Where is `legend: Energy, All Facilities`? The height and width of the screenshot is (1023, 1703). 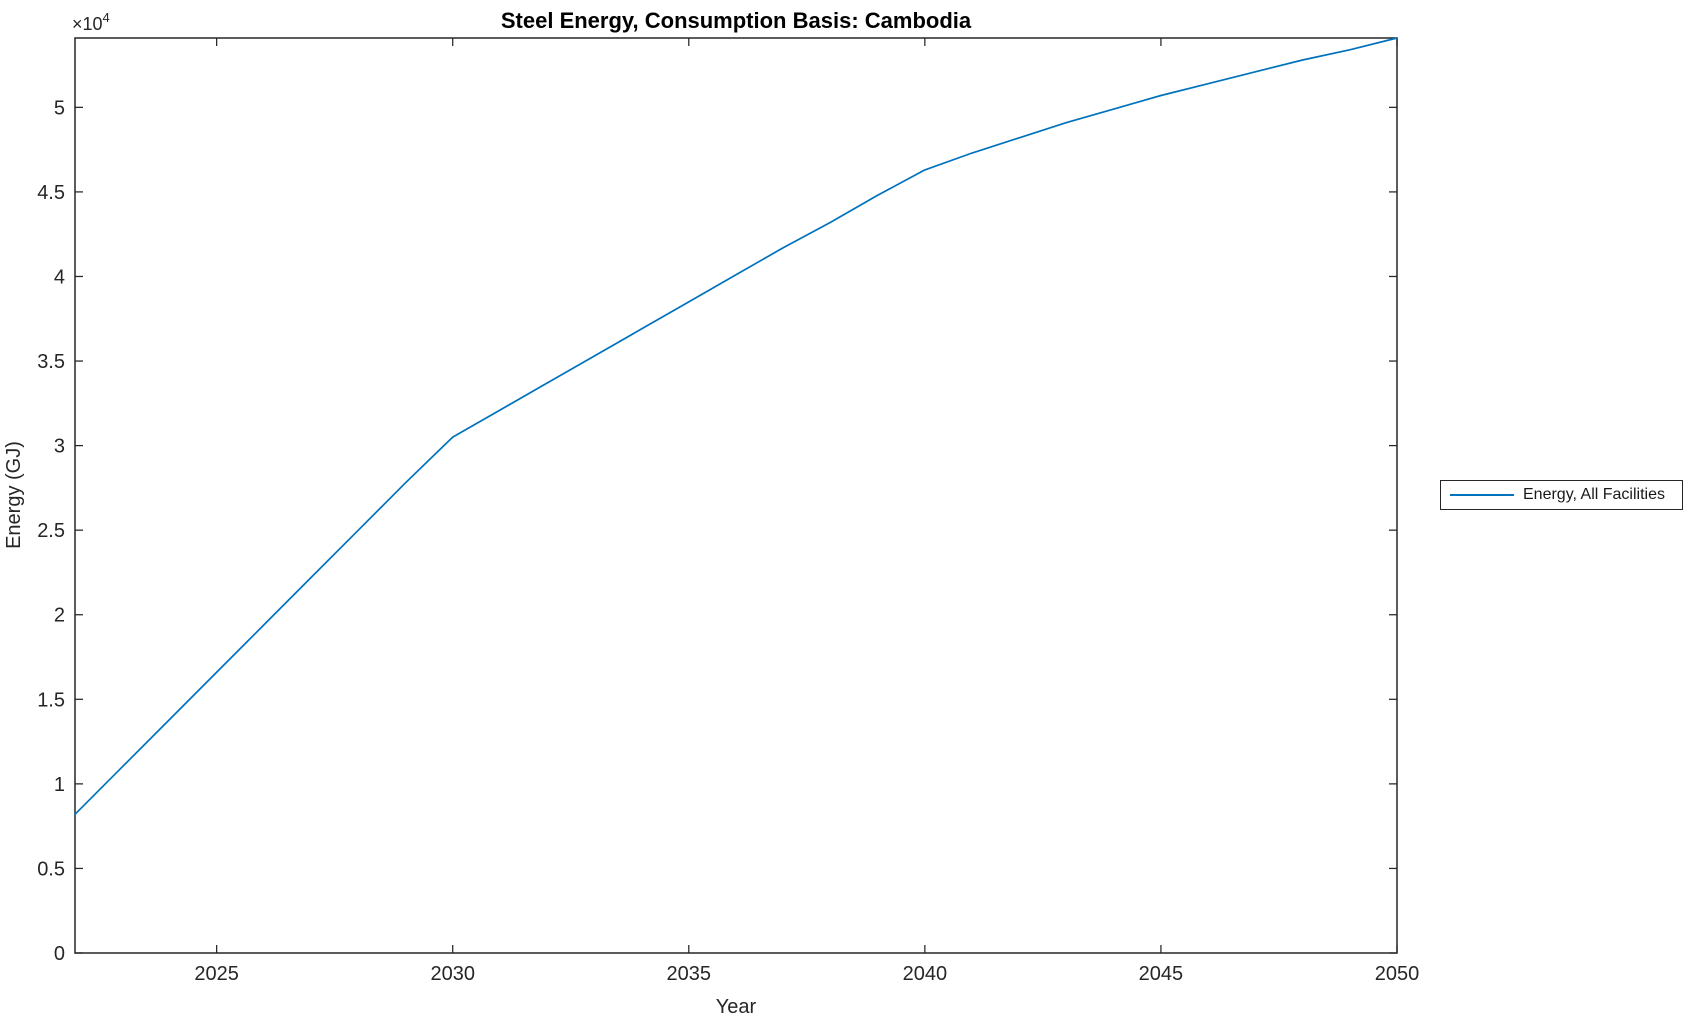 legend: Energy, All Facilities is located at coordinates (1561, 495).